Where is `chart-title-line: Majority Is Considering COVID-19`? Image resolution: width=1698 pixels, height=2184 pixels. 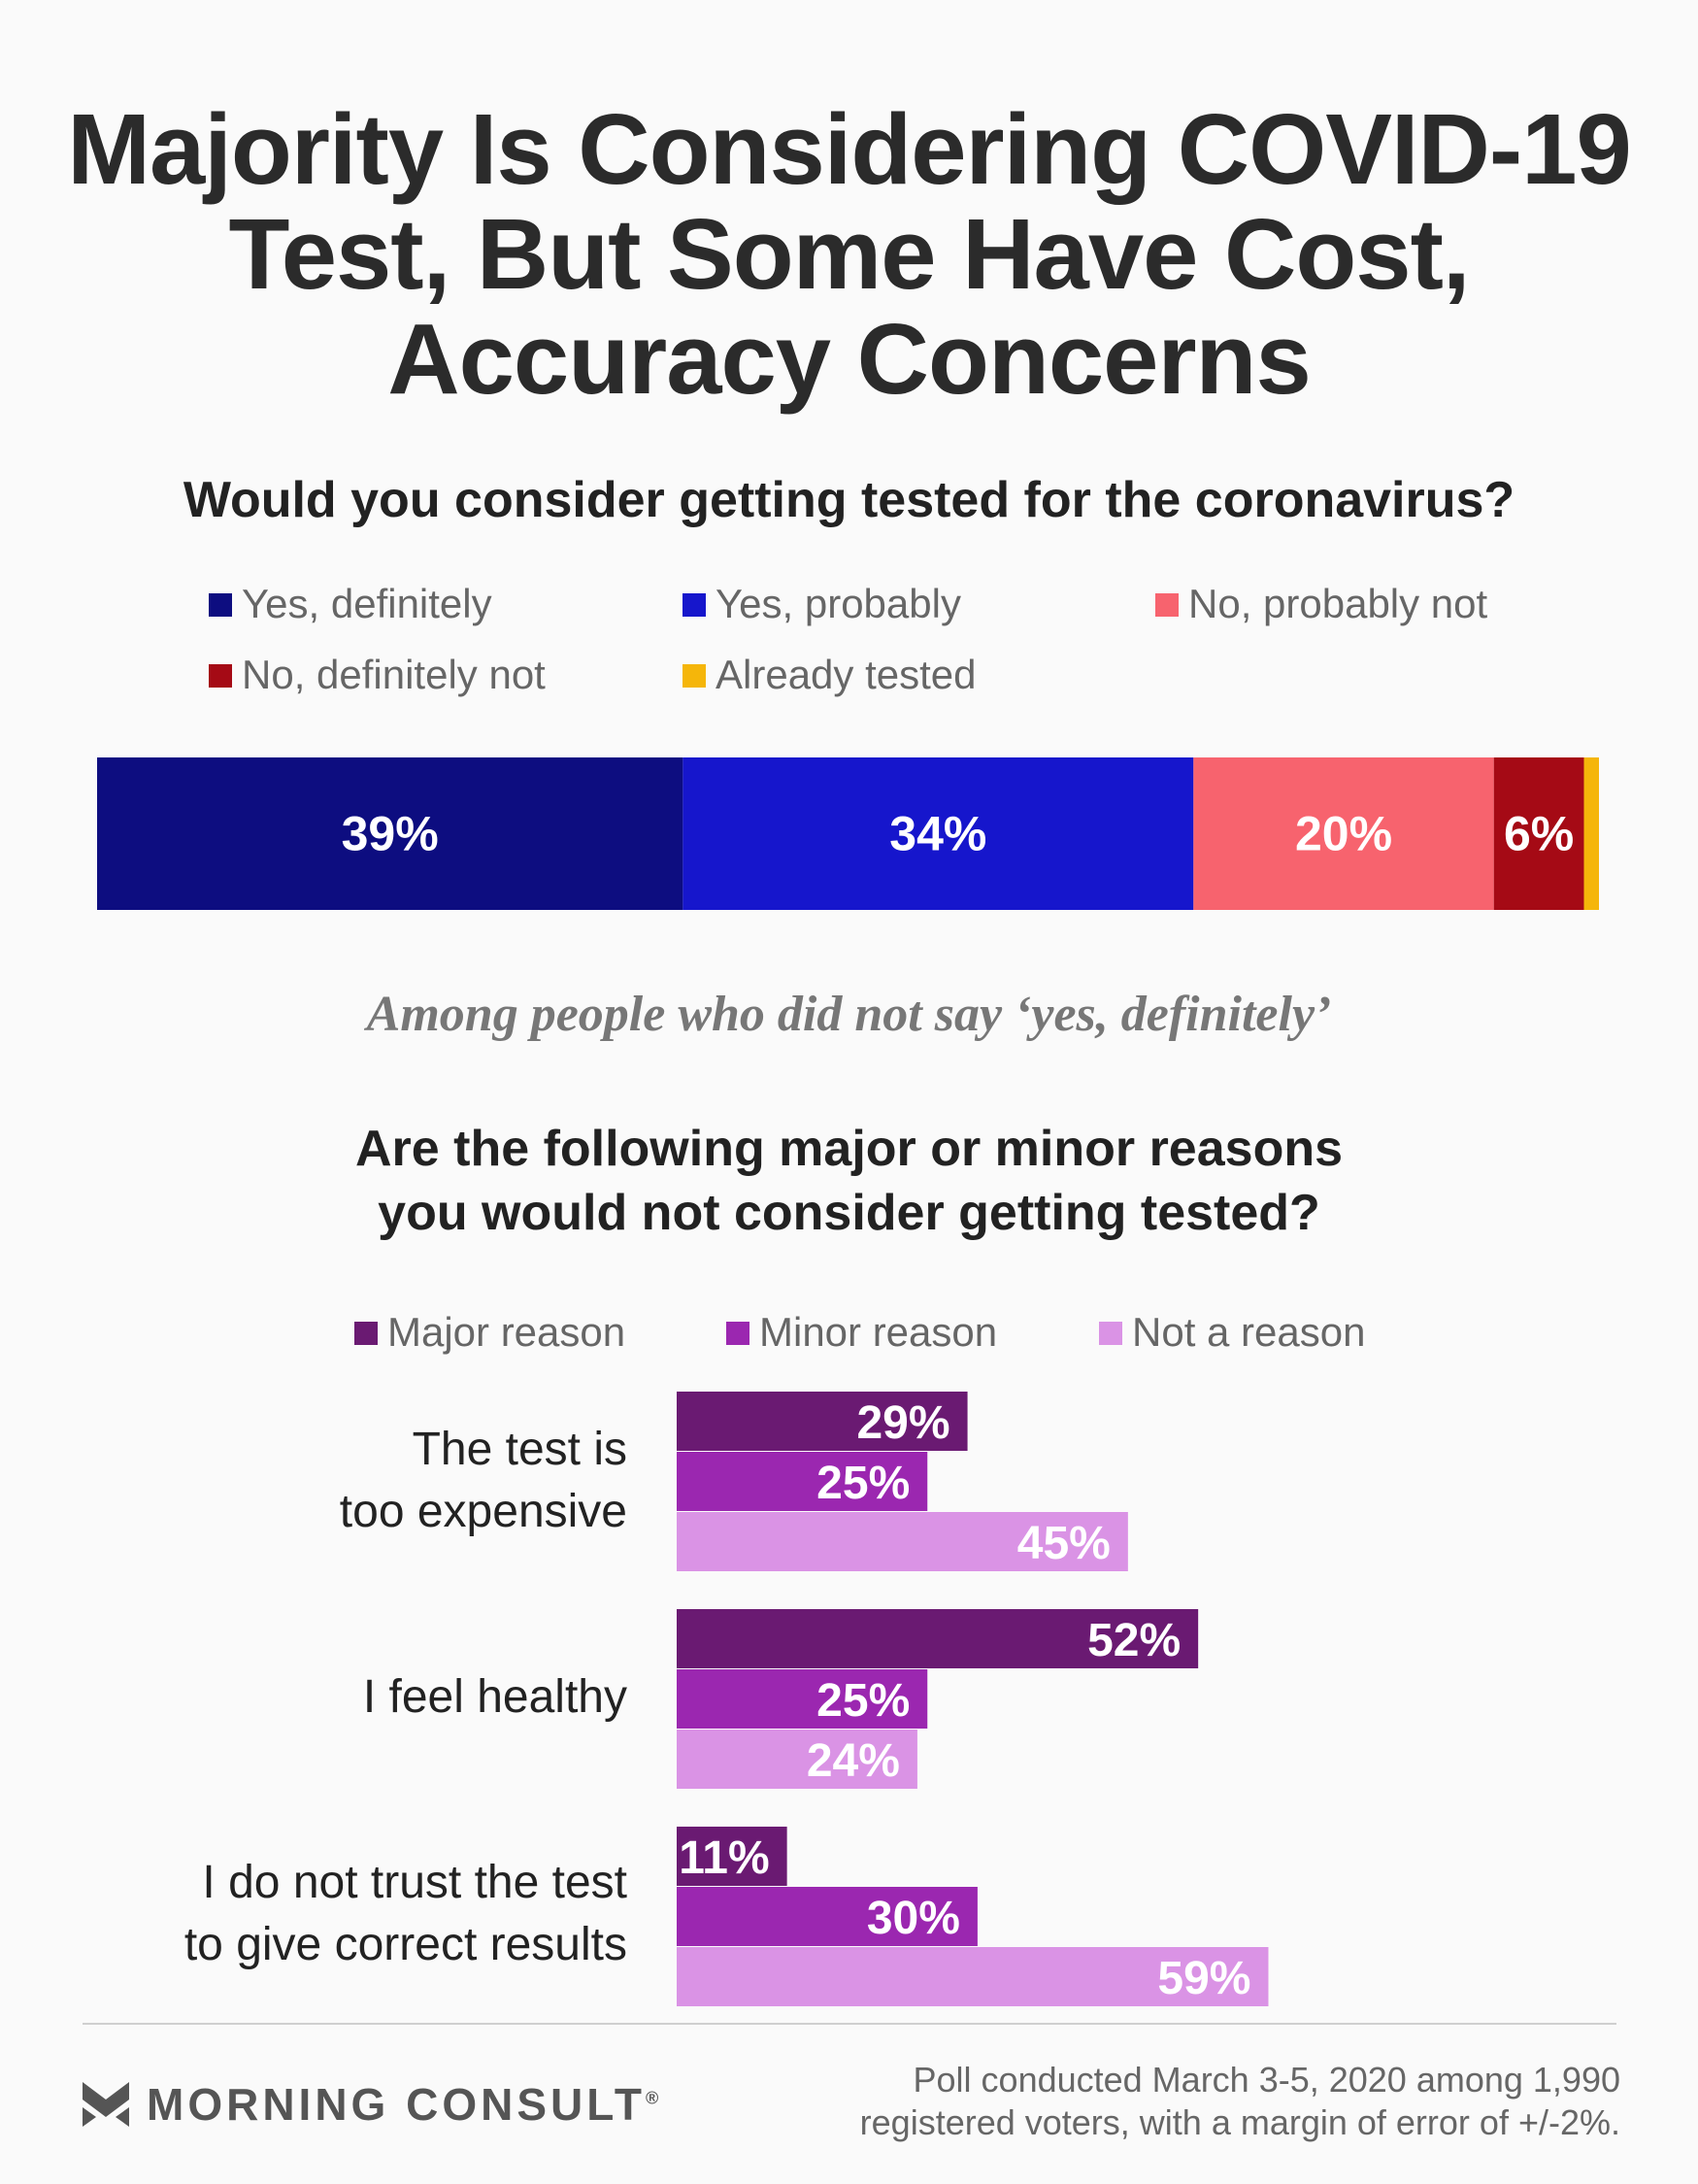 chart-title-line: Majority Is Considering COVID-19 is located at coordinates (849, 149).